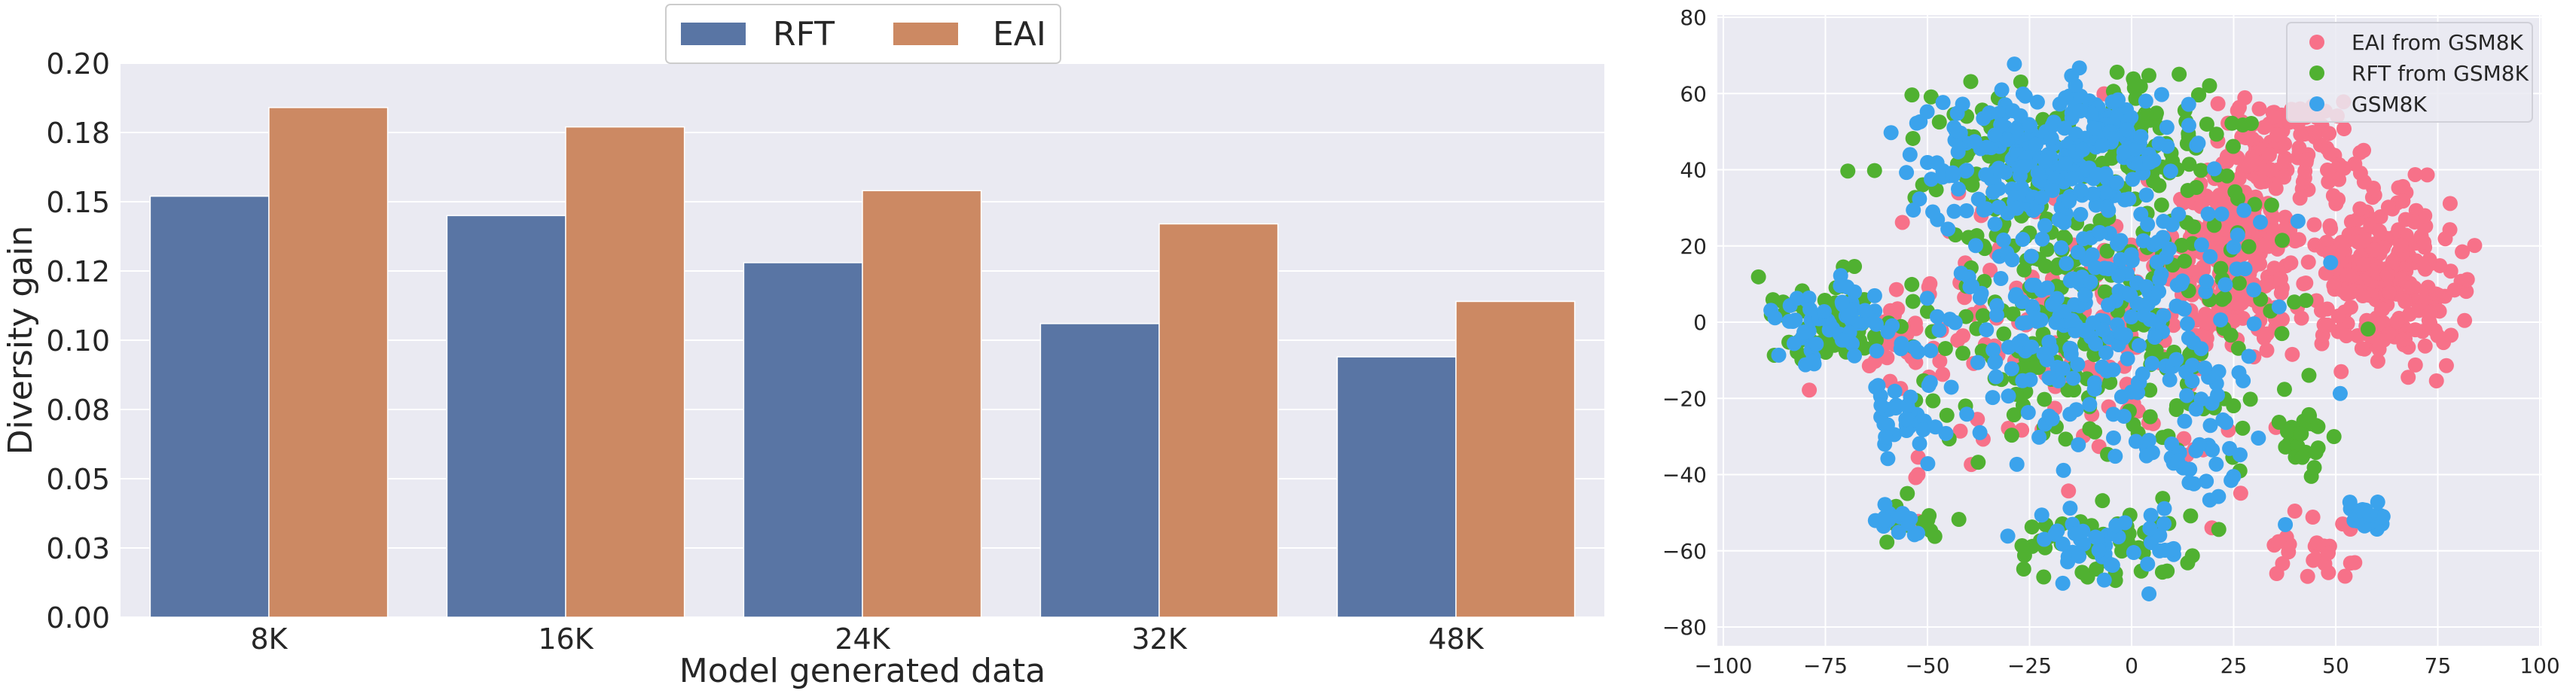  Describe the element at coordinates (863, 34) in the screenshot. I see `bar-legend: RFT EAI` at that location.